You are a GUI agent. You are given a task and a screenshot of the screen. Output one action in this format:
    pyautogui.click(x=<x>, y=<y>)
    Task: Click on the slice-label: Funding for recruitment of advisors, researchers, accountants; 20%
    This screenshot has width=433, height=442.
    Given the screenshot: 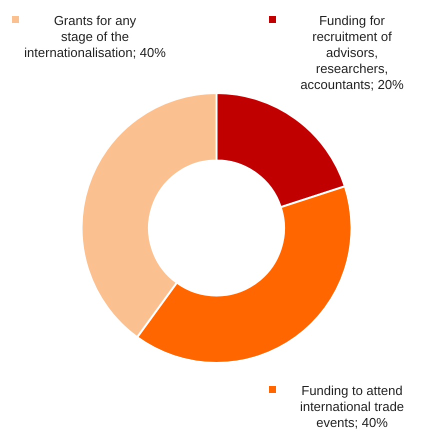 What is the action you would take?
    pyautogui.click(x=352, y=52)
    